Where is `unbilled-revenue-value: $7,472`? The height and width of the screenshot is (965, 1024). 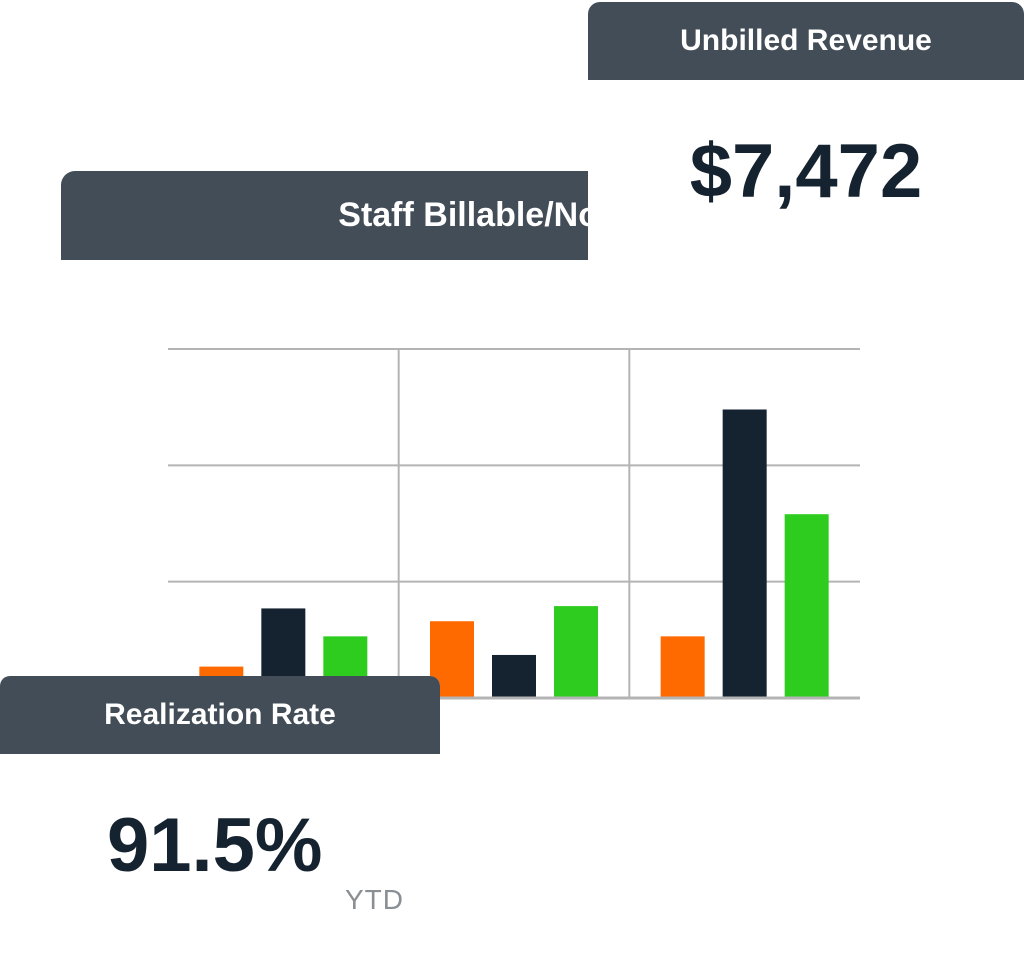
unbilled-revenue-value: $7,472 is located at coordinates (806, 171).